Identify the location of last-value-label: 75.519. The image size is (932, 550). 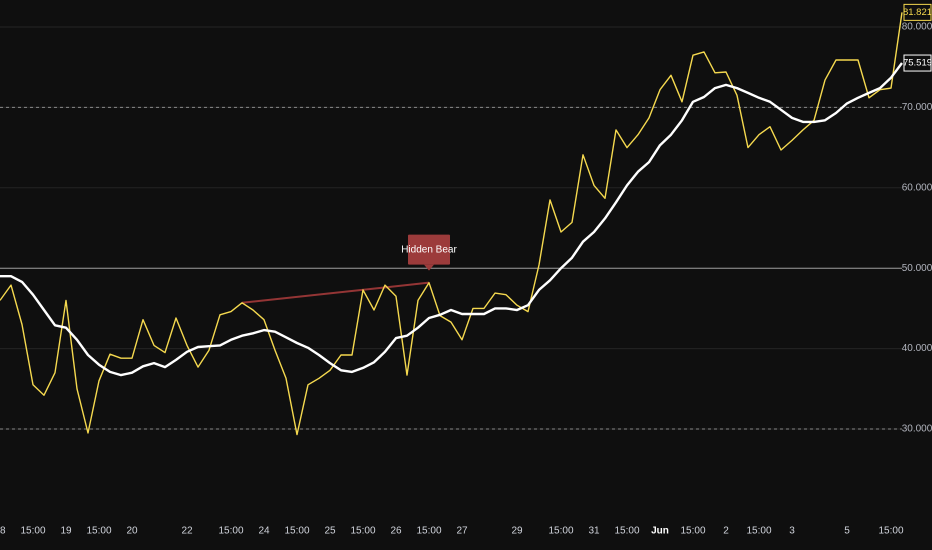
(917, 63).